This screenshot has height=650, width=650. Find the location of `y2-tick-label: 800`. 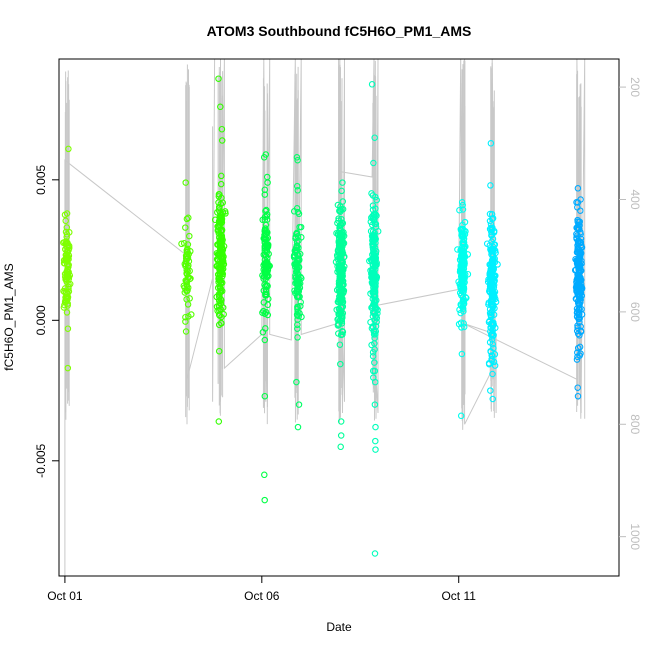

y2-tick-label: 800 is located at coordinates (635, 424).